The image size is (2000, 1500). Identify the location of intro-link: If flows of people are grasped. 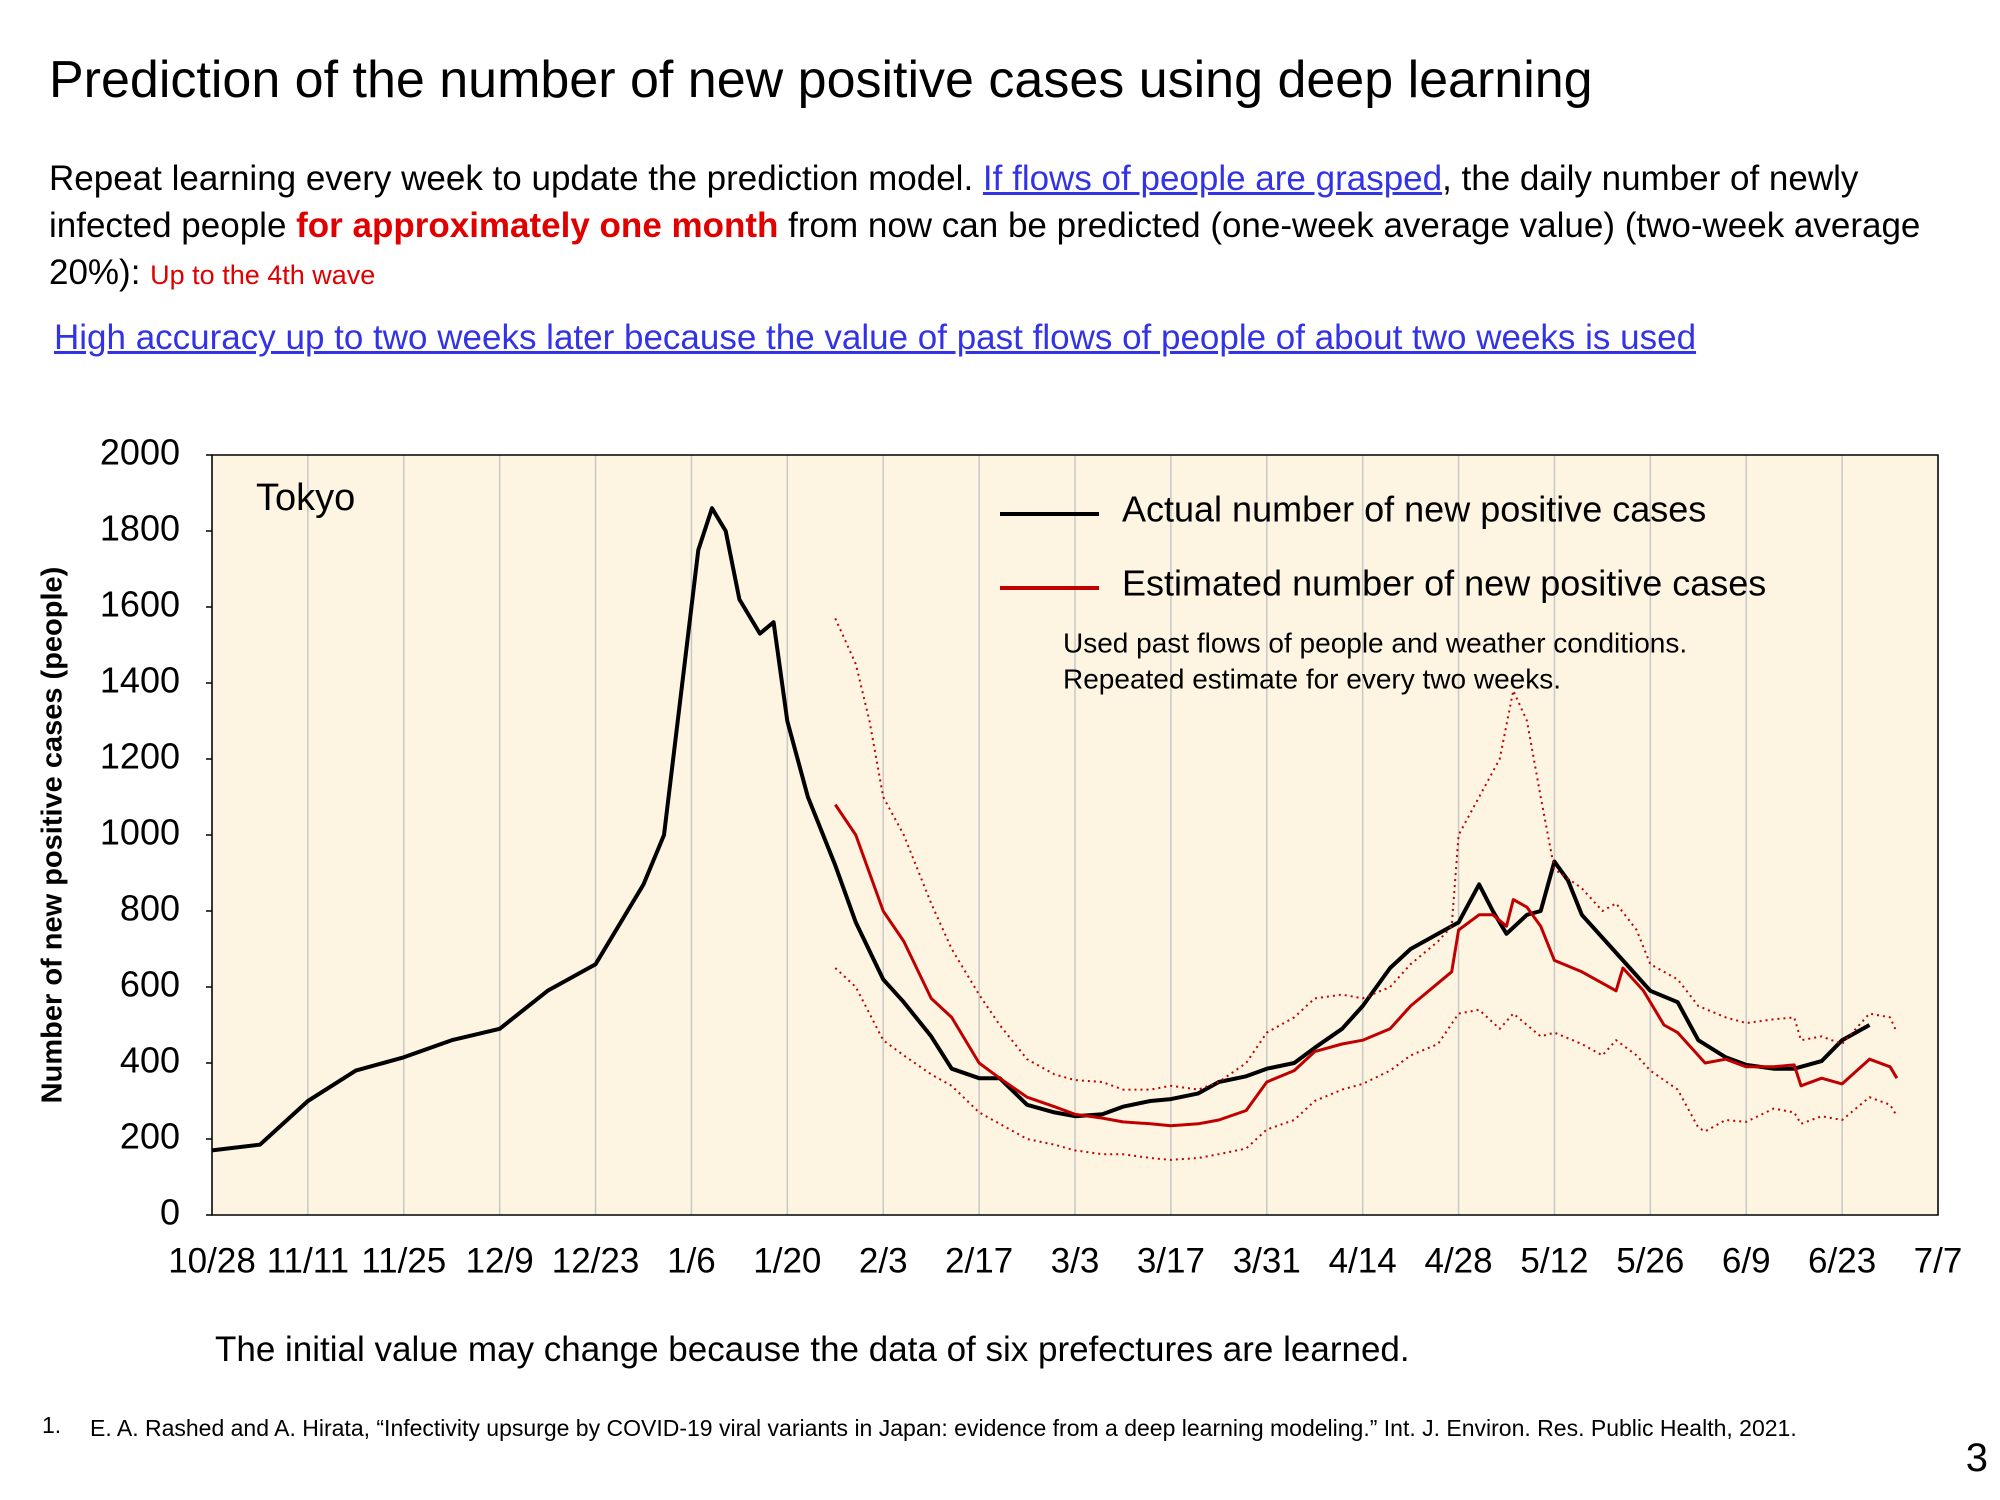
(1212, 178).